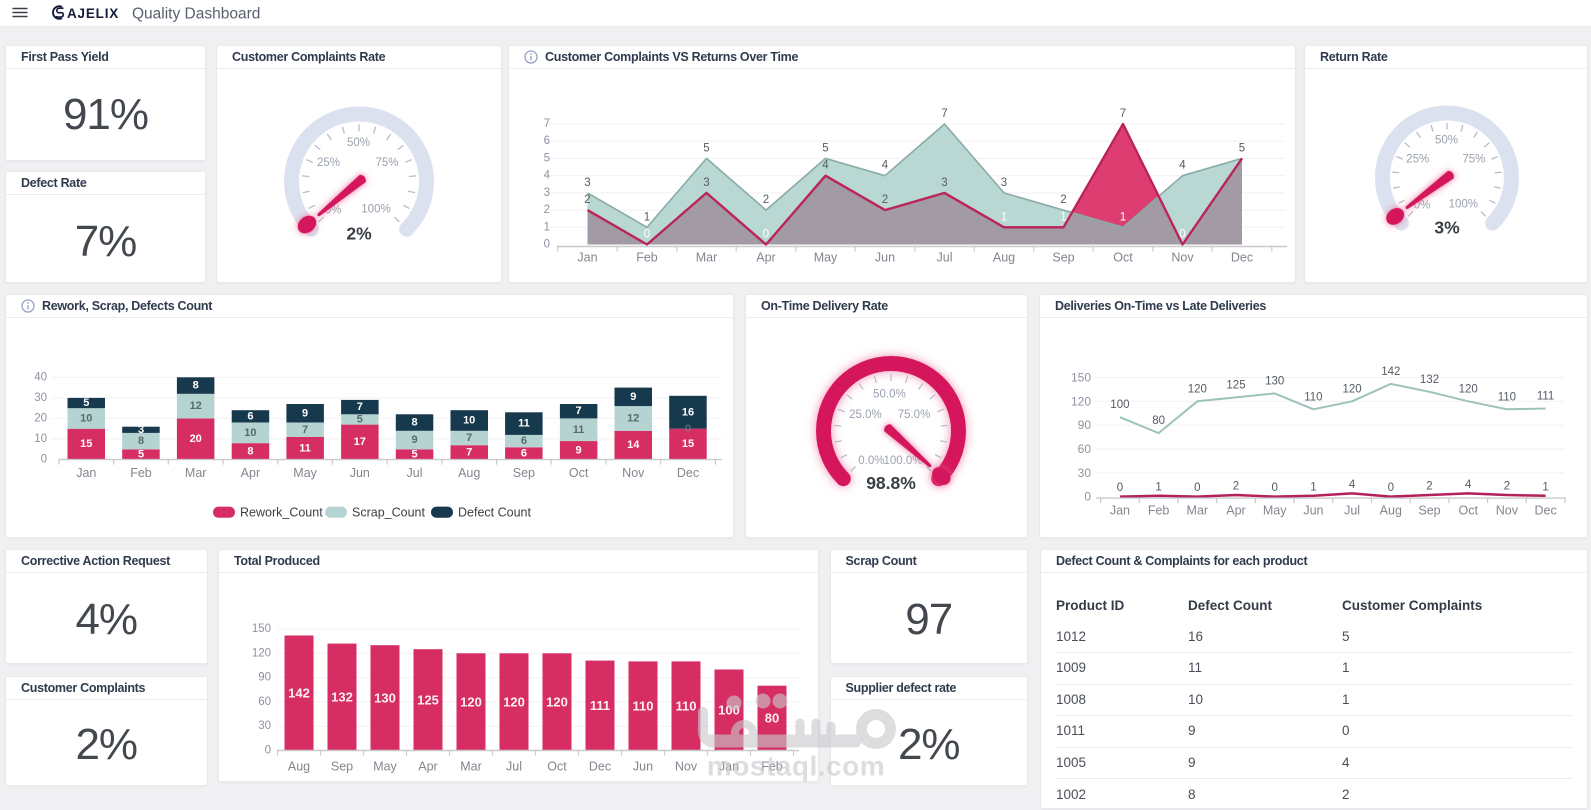 The width and height of the screenshot is (1591, 810). I want to click on svg-text: Rework_Count, so click(281, 513).